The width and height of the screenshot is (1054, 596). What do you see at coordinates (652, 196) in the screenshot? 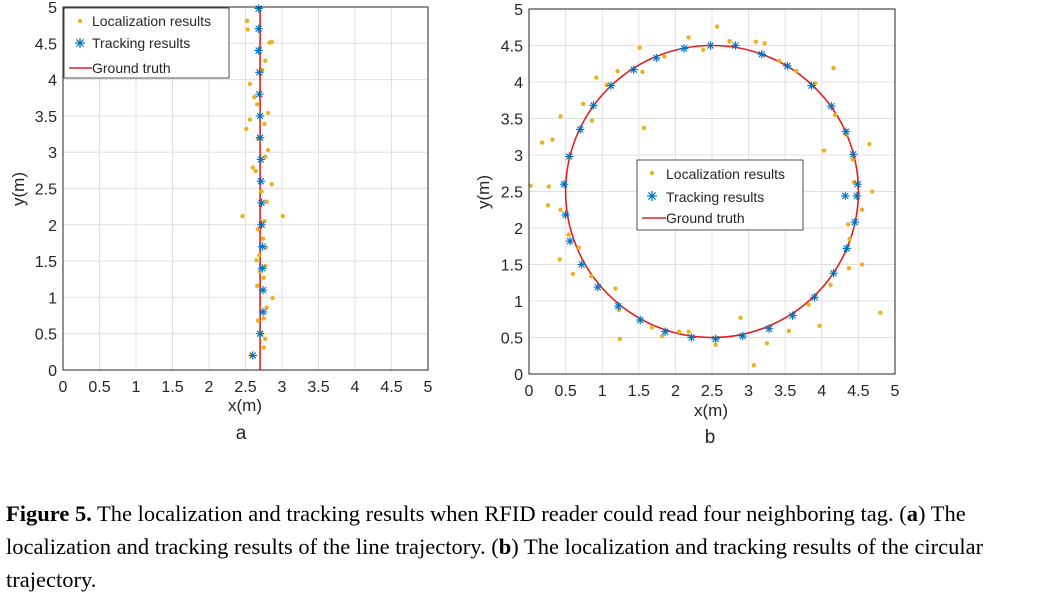
I see `legend-asterisk-icon-b` at bounding box center [652, 196].